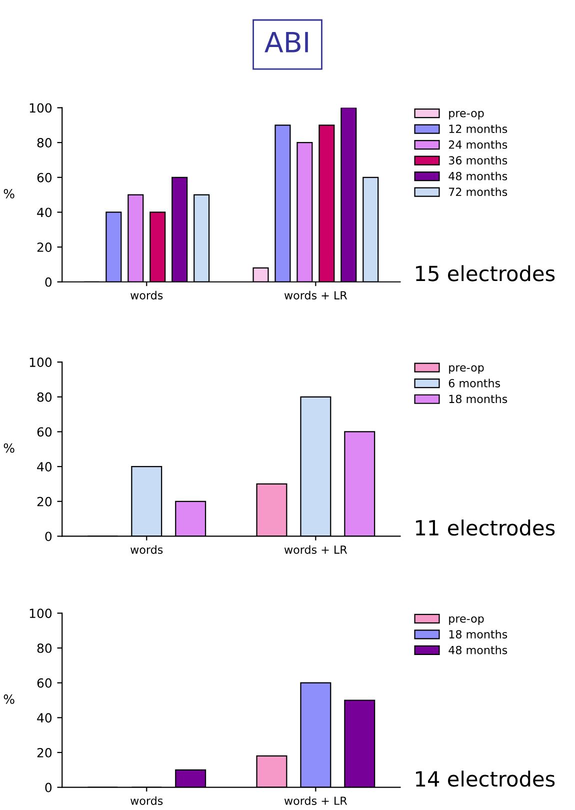 The width and height of the screenshot is (575, 810). Describe the element at coordinates (478, 144) in the screenshot. I see `legend-label: 24 months` at that location.